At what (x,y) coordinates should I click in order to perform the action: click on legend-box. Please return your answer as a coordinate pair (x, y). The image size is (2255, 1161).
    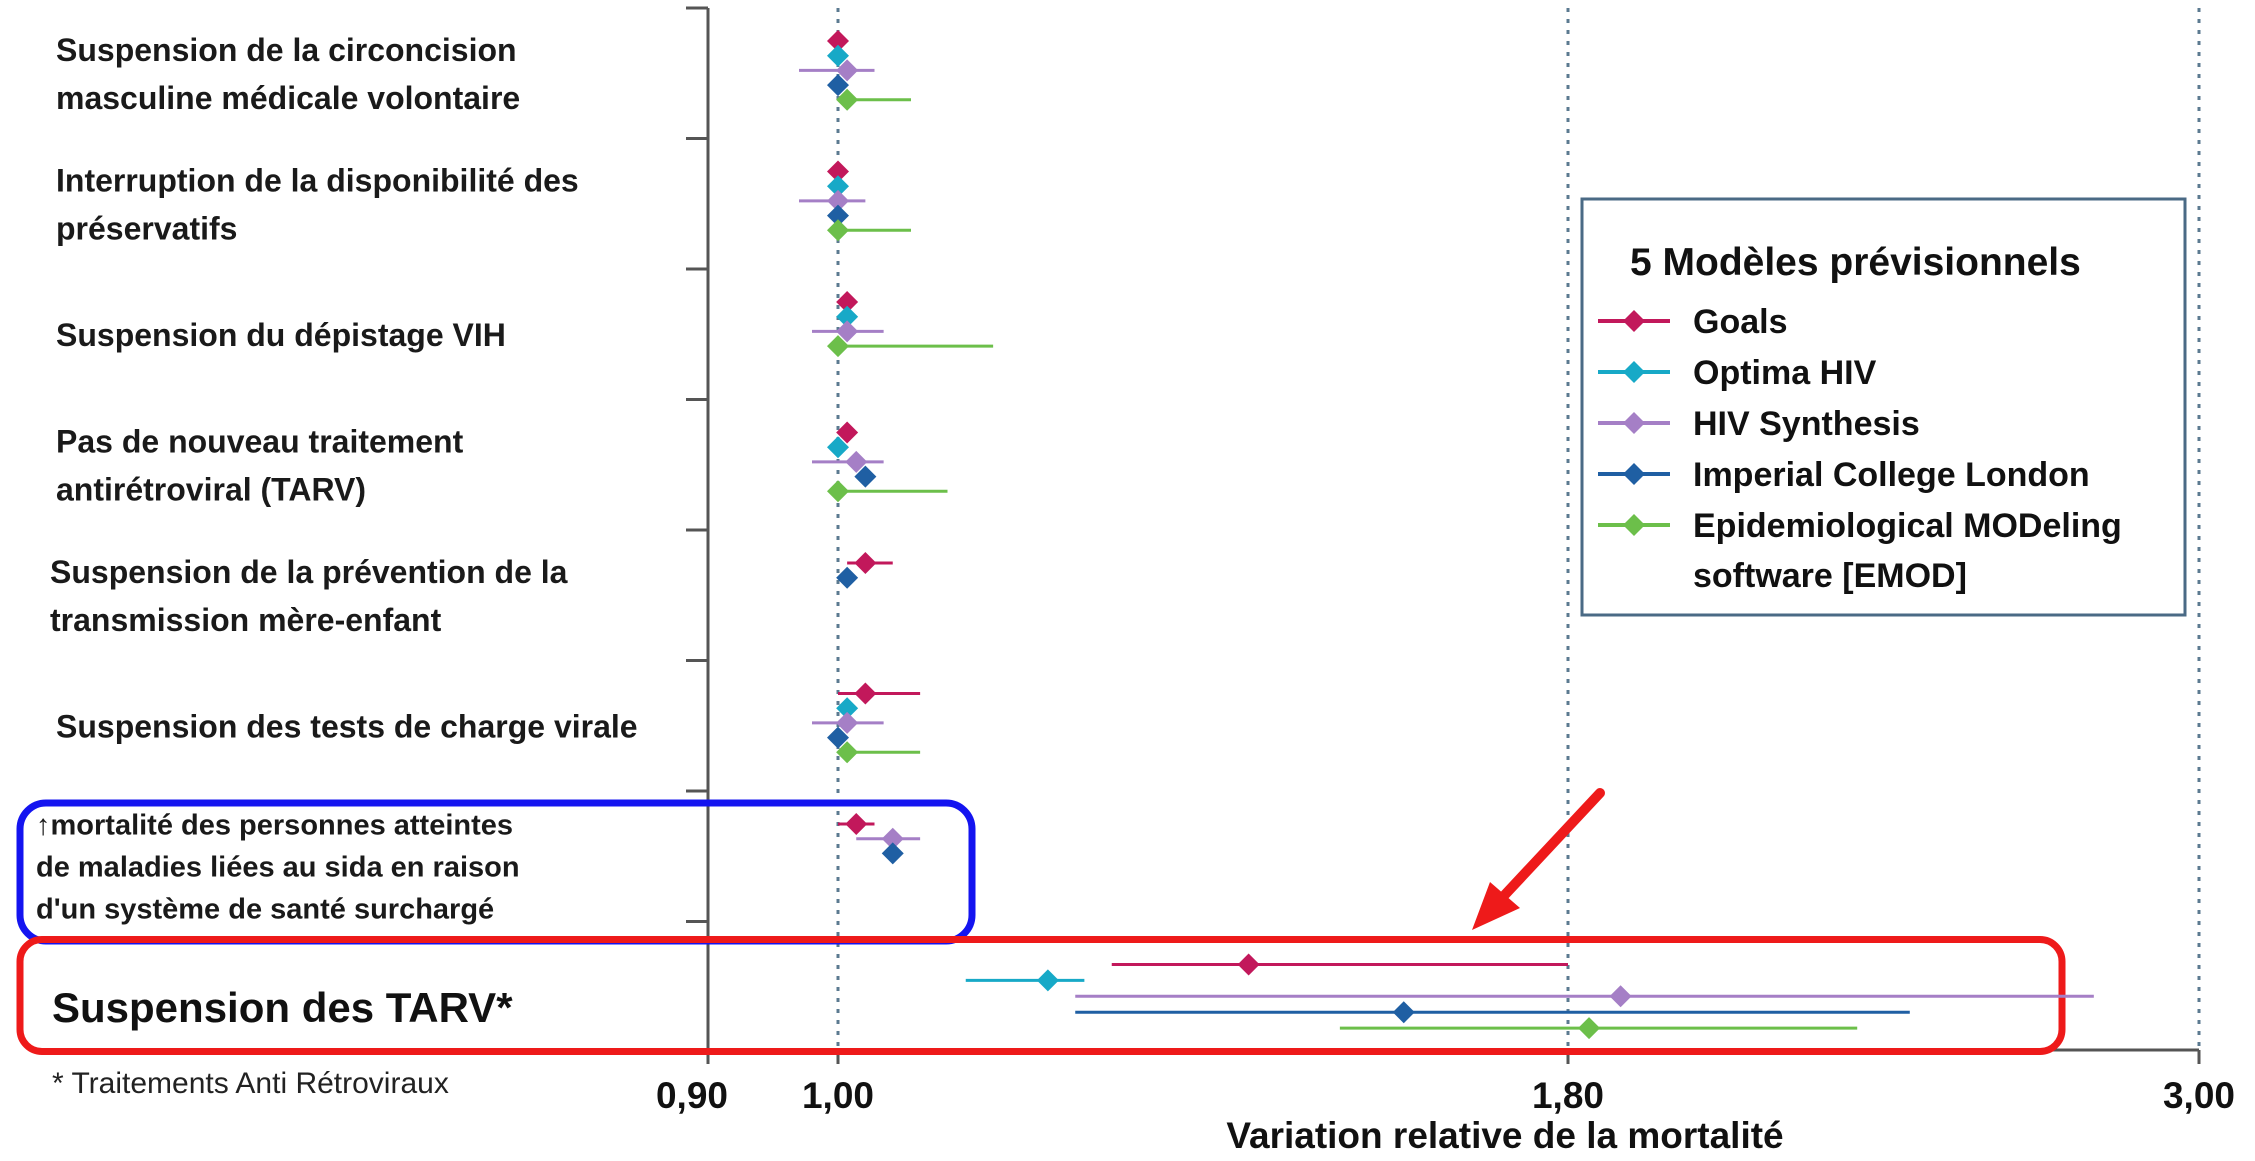
    Looking at the image, I should click on (1883, 407).